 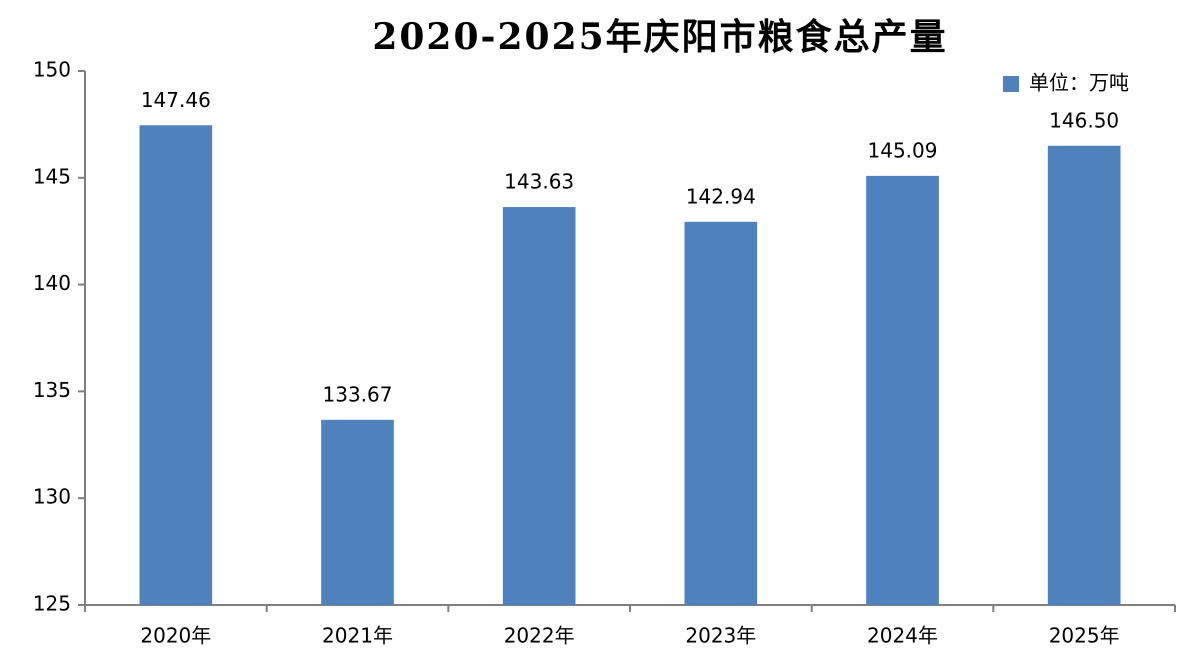 What do you see at coordinates (539, 636) in the screenshot?
I see `x-tick-label: 2022年` at bounding box center [539, 636].